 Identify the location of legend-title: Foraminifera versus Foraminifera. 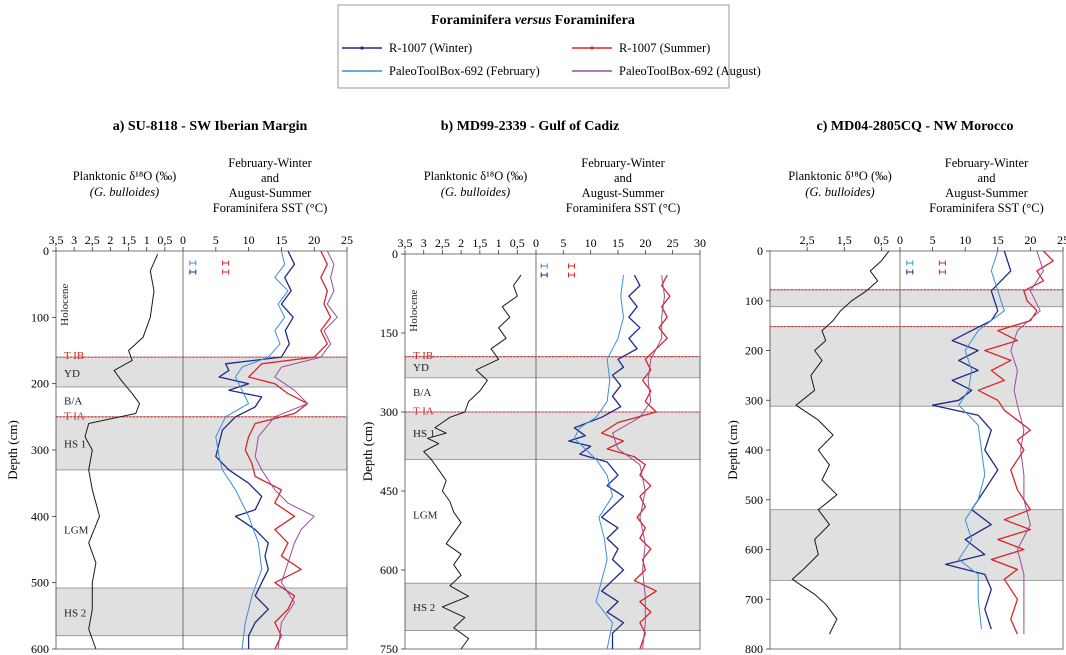
(533, 20).